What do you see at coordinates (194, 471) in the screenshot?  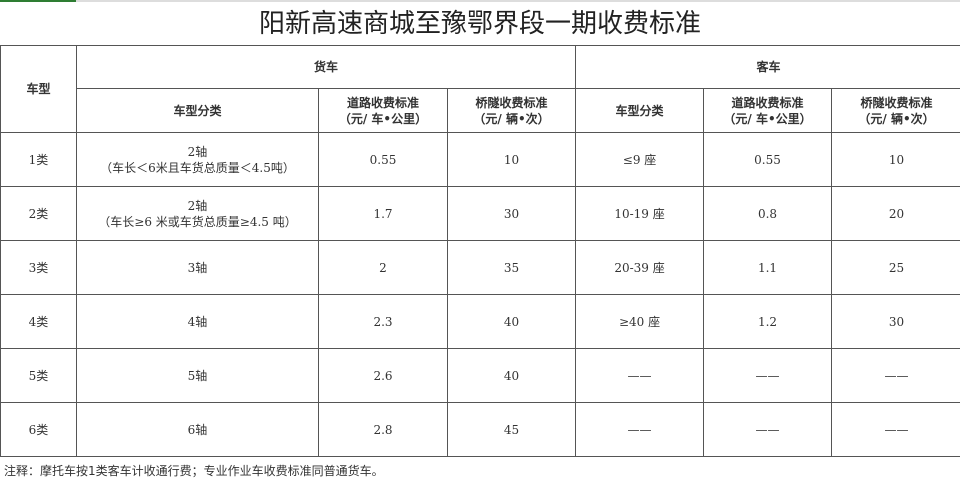 I see `footnote: 注释：摩托车按1类客车计收通行费；专业作业车收费标准同普通货车。` at bounding box center [194, 471].